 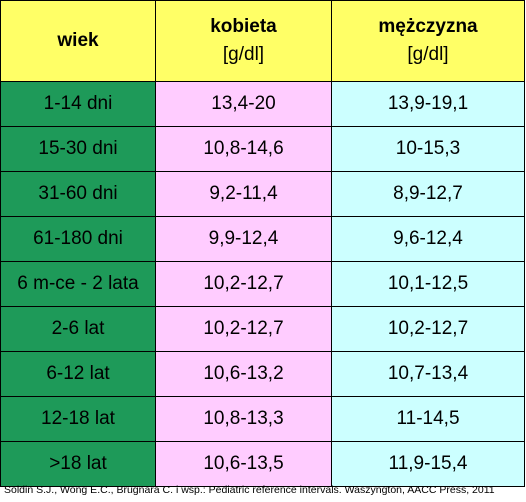 I want to click on table-row: 2-6 lat 10,2-12,7 10,2-12,7, so click(x=262, y=329).